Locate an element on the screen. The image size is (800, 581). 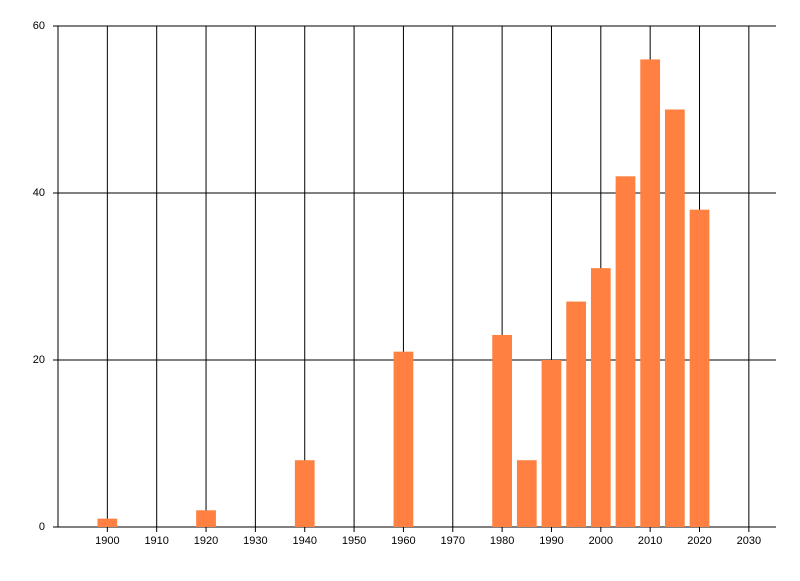
x-tick-label: 2000 is located at coordinates (601, 541).